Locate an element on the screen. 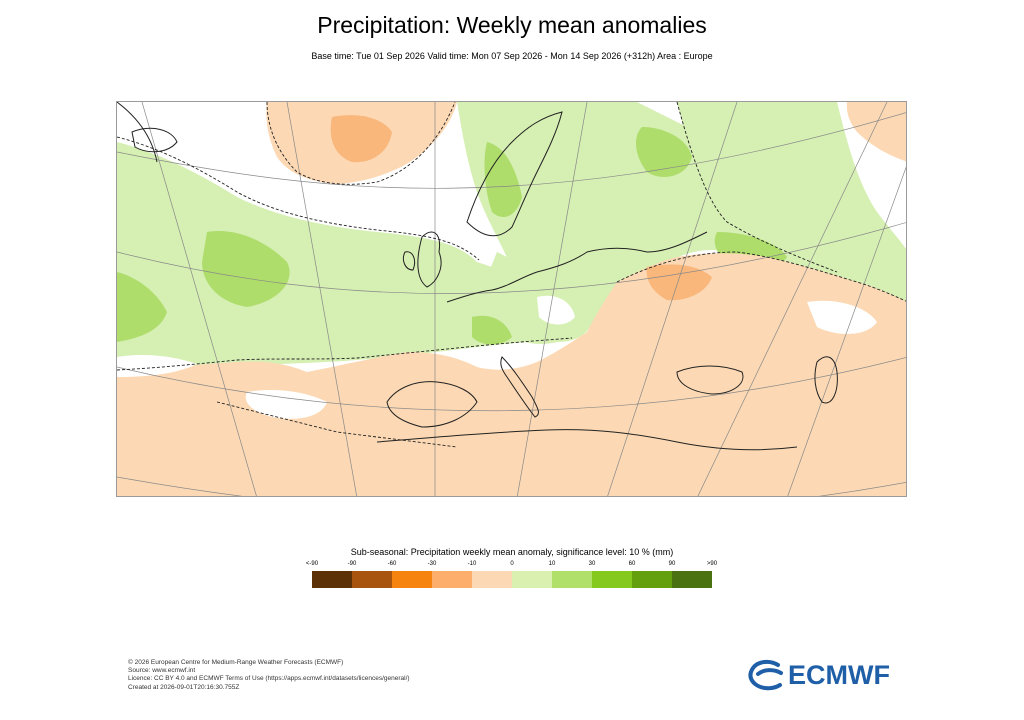 This screenshot has height=720, width=1024. wet-patch-alps is located at coordinates (492, 330).